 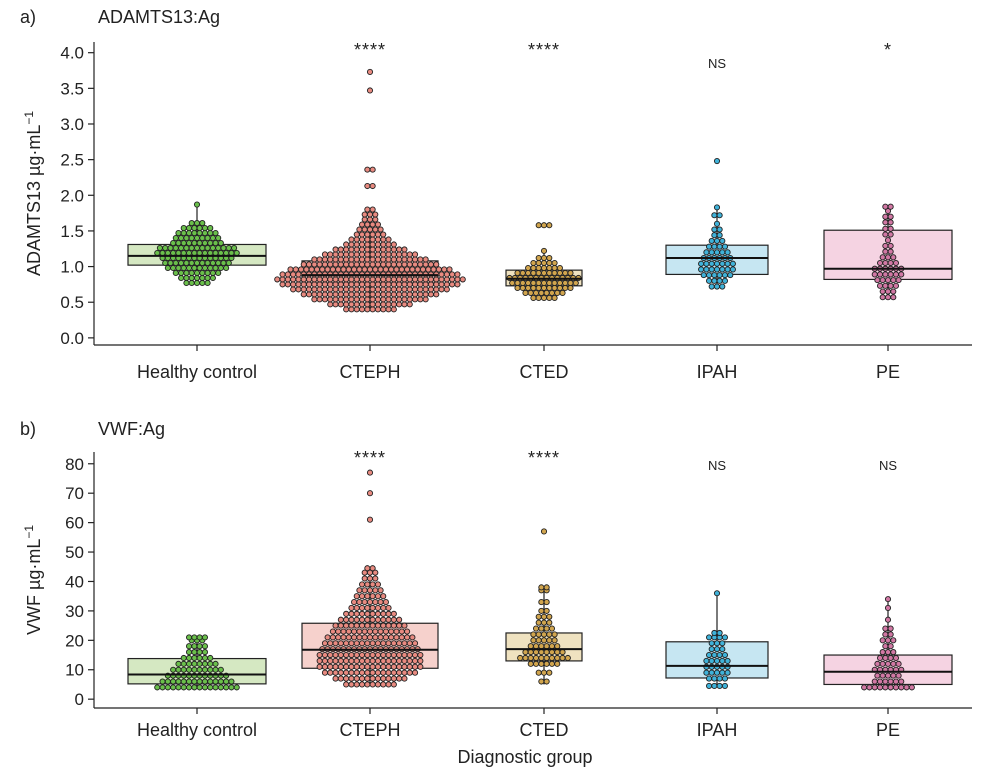 I want to click on y-tick-label: 1.0, so click(x=72, y=267).